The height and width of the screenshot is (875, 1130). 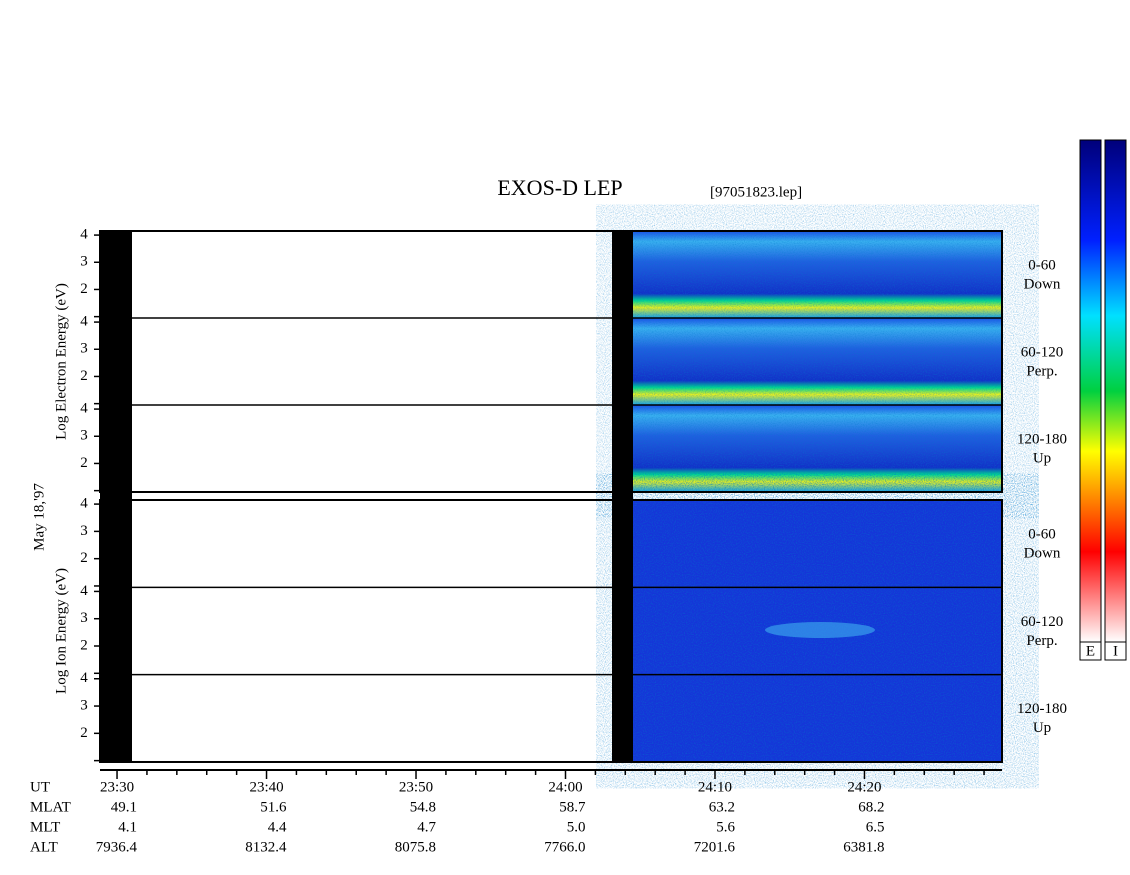 I want to click on colorbar-label: I, so click(x=1115, y=651).